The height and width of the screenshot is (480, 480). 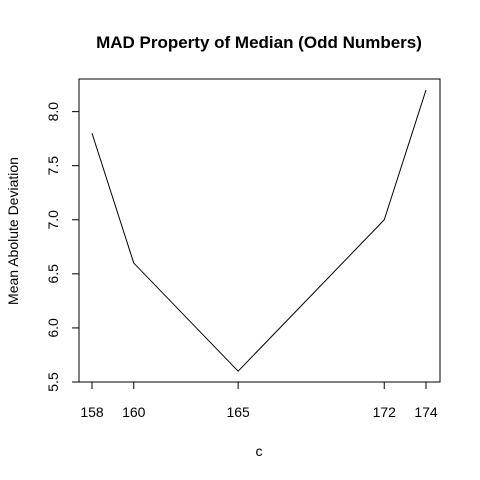 What do you see at coordinates (238, 412) in the screenshot?
I see `x-tick-label: 165` at bounding box center [238, 412].